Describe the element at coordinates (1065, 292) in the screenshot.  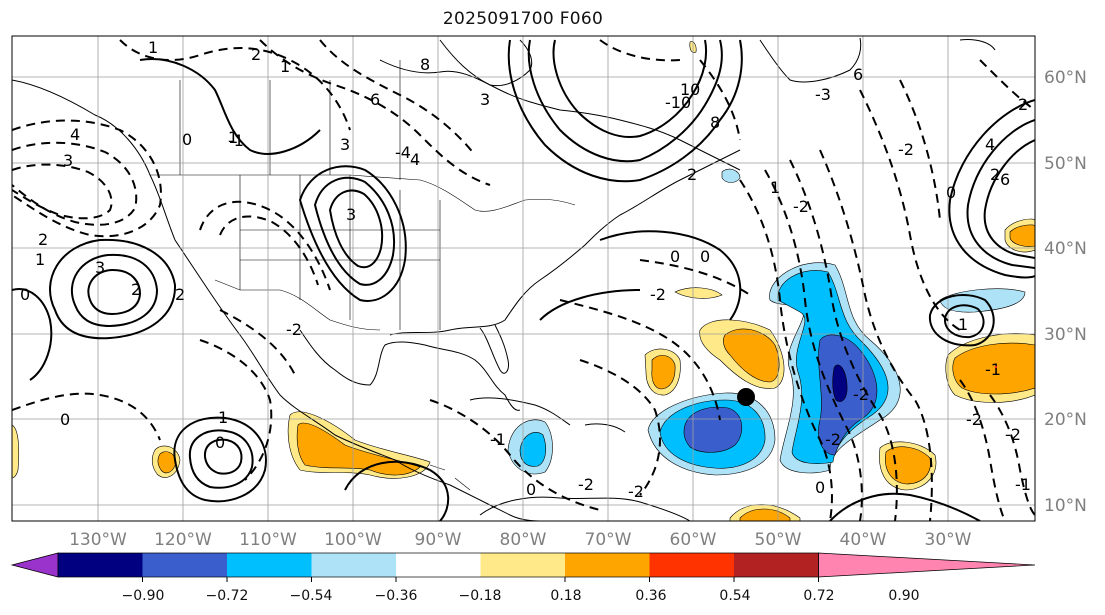
I see `latitude-labels: 60°N 50°N 40°N 30°N 20°N 10°N` at that location.